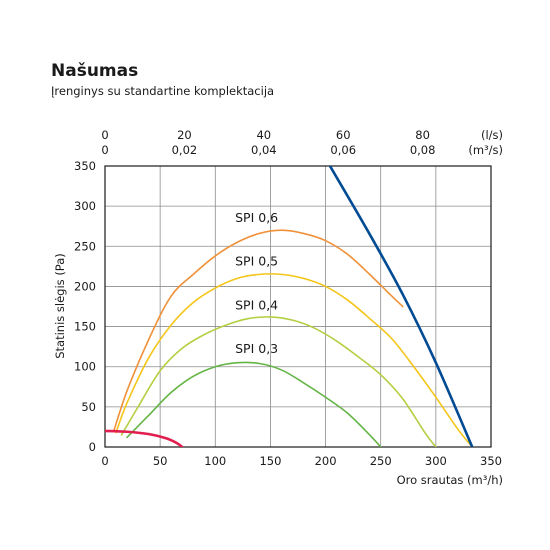 The image size is (550, 550). Describe the element at coordinates (491, 461) in the screenshot. I see `x-tick-label: 350` at that location.